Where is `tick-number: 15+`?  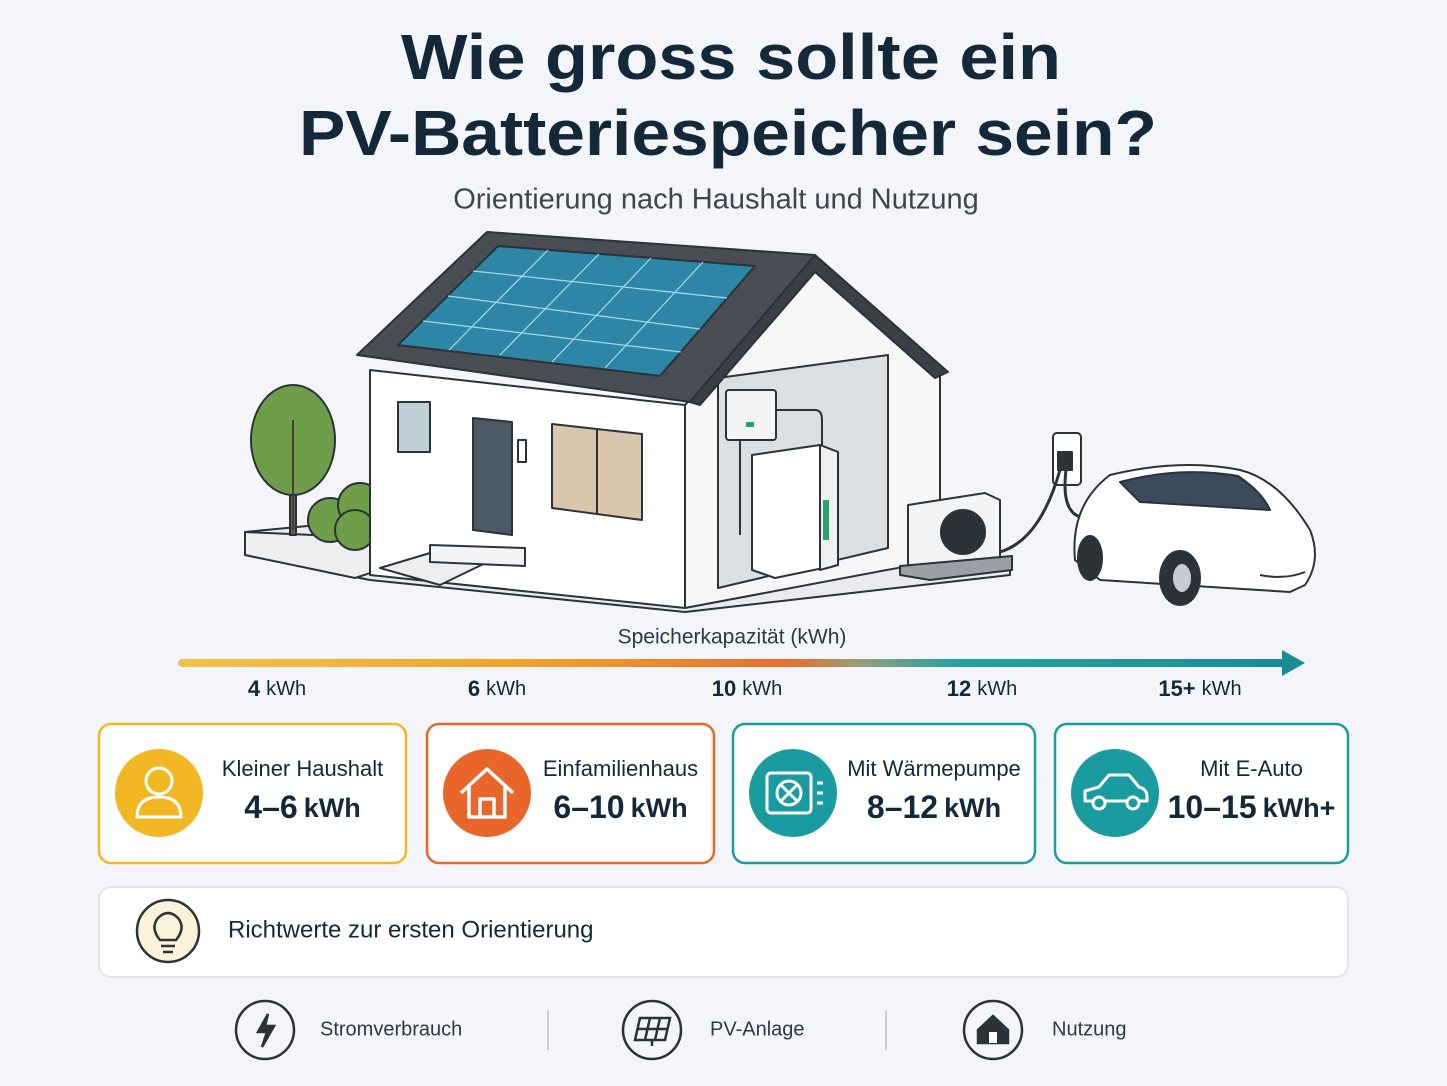
tick-number: 15+ is located at coordinates (1176, 688).